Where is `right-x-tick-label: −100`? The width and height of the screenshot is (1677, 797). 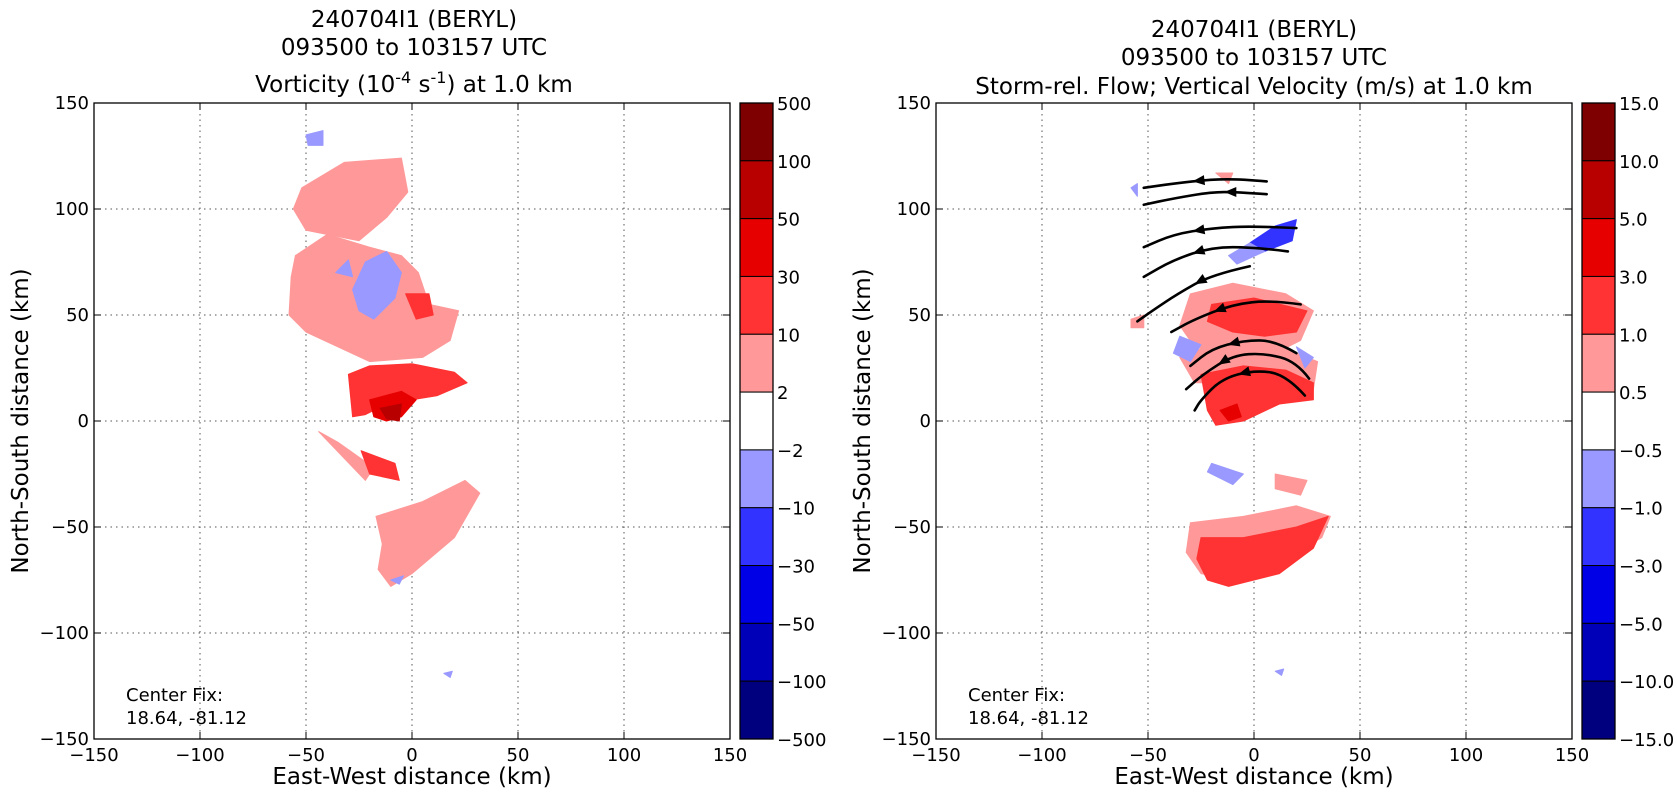
right-x-tick-label: −100 is located at coordinates (1041, 755).